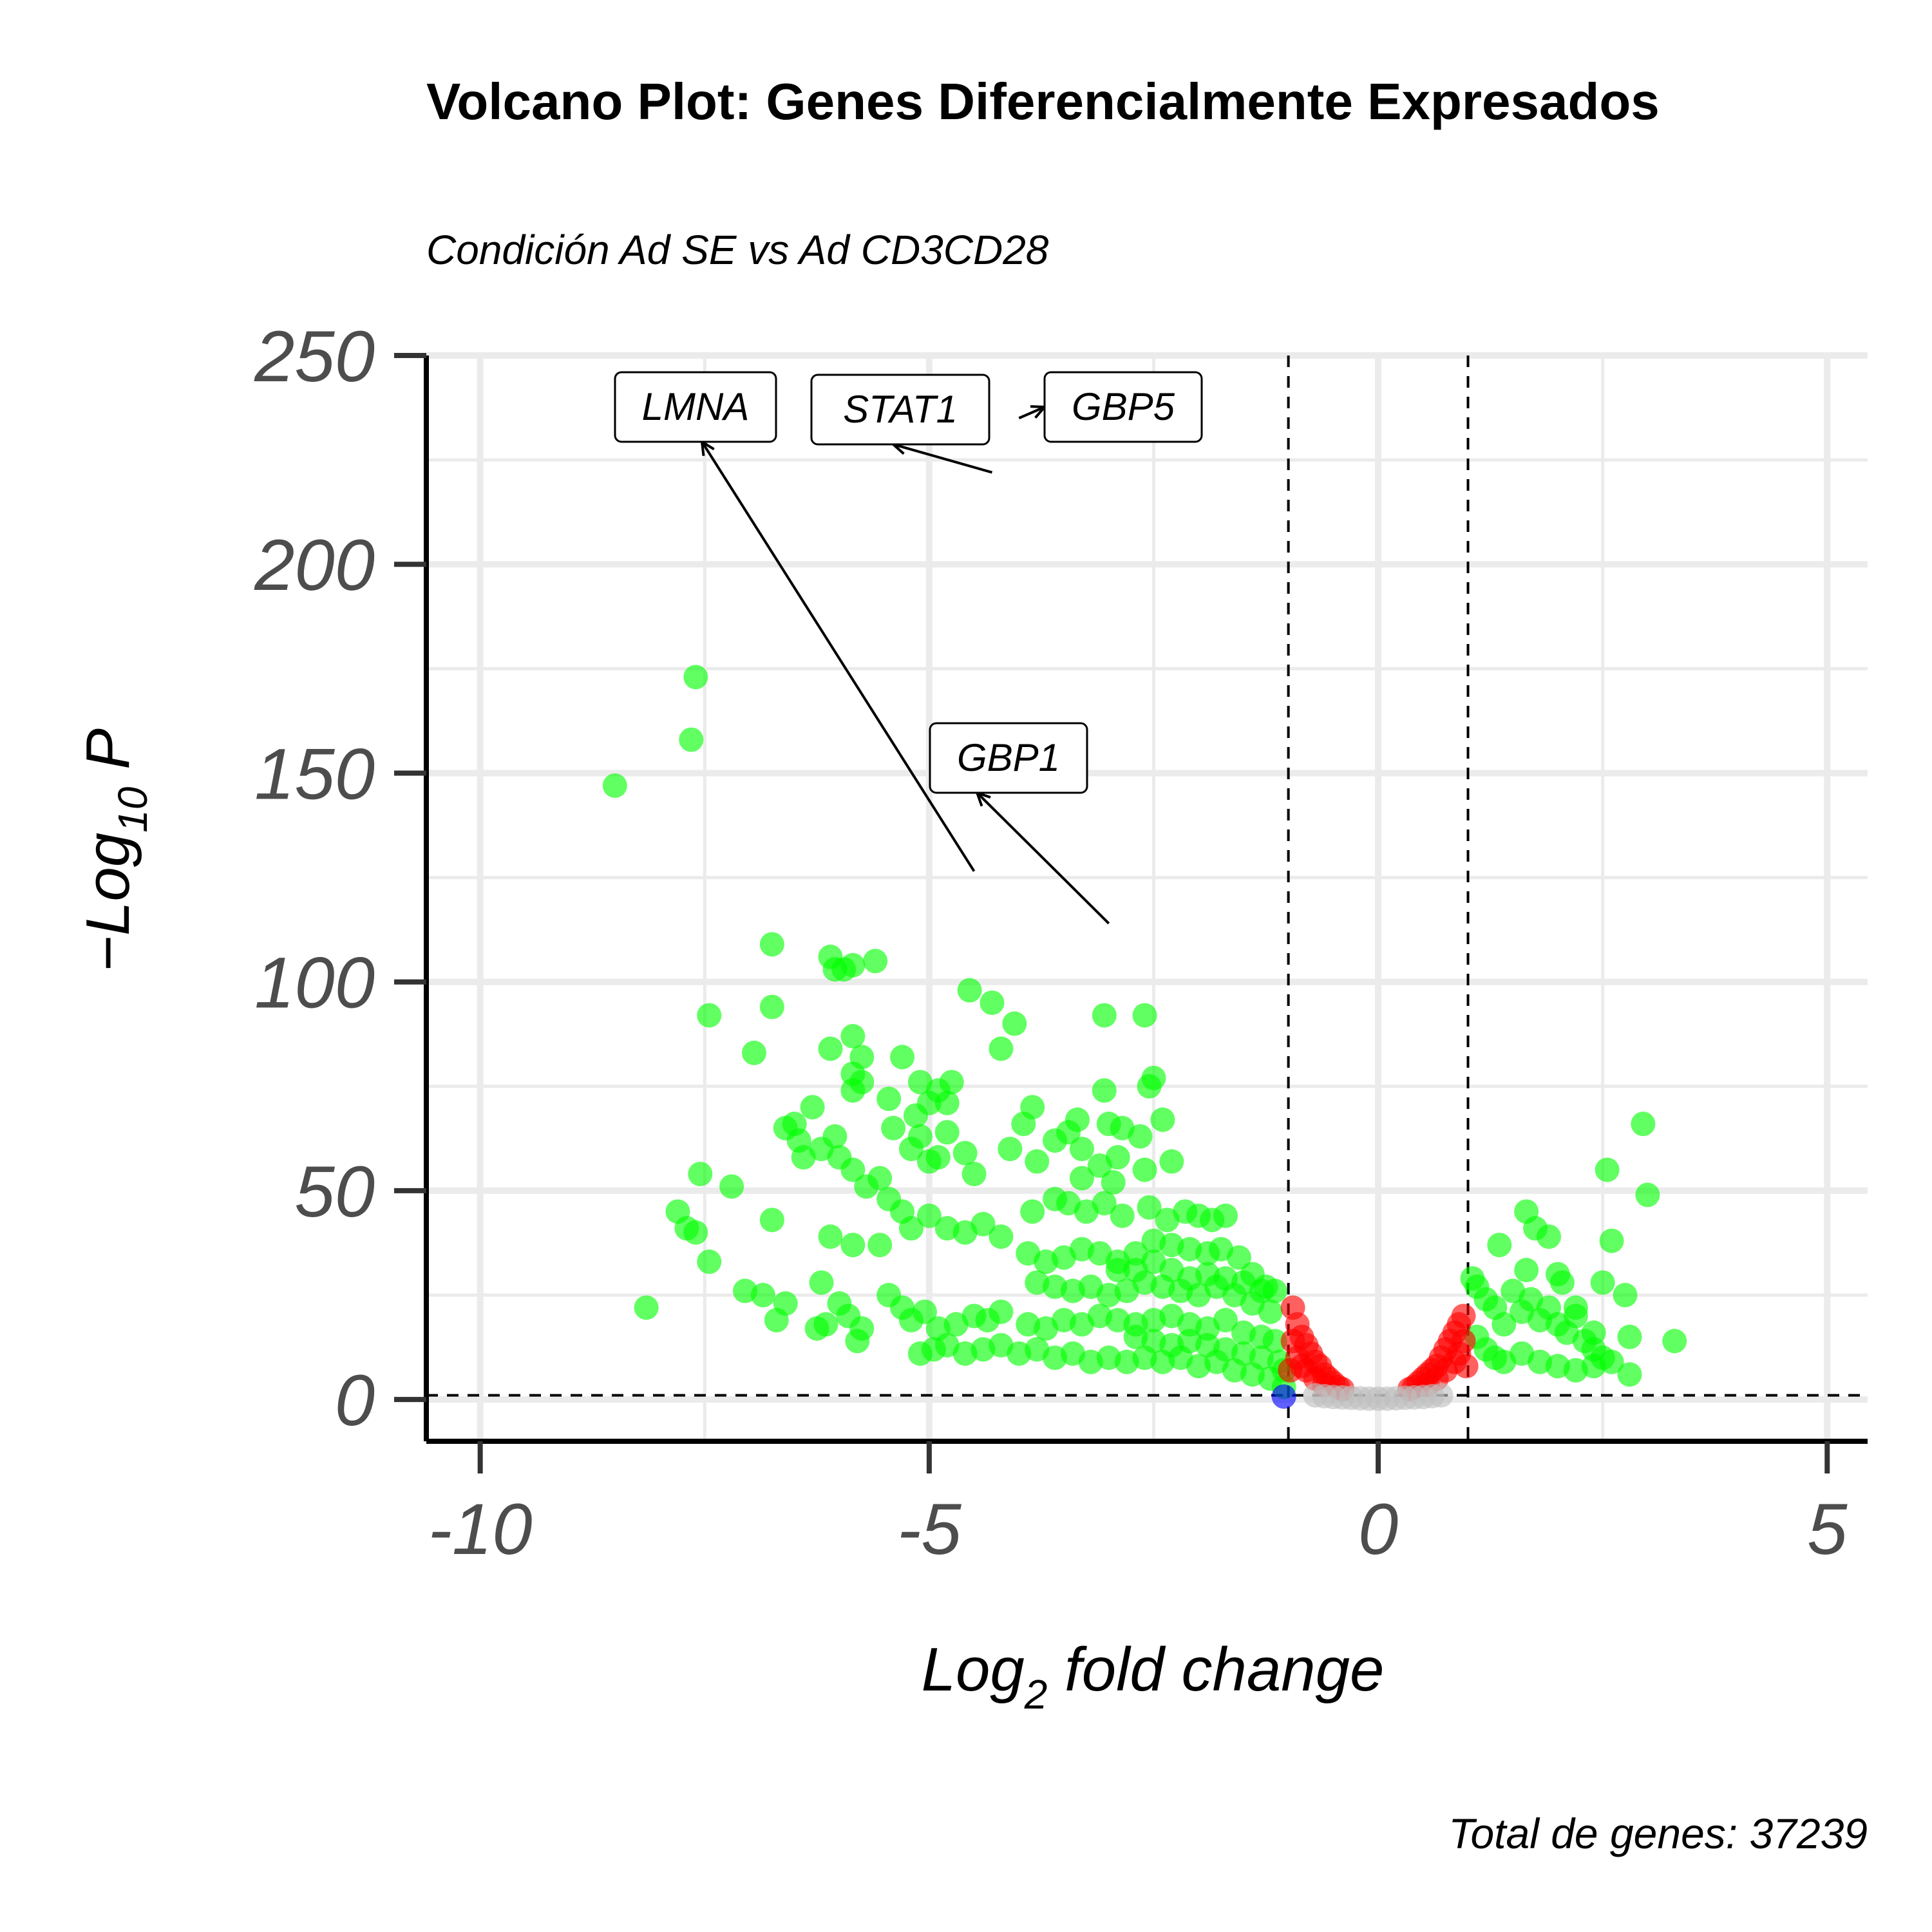  Describe the element at coordinates (314, 983) in the screenshot. I see `y-tick-label: 100` at that location.